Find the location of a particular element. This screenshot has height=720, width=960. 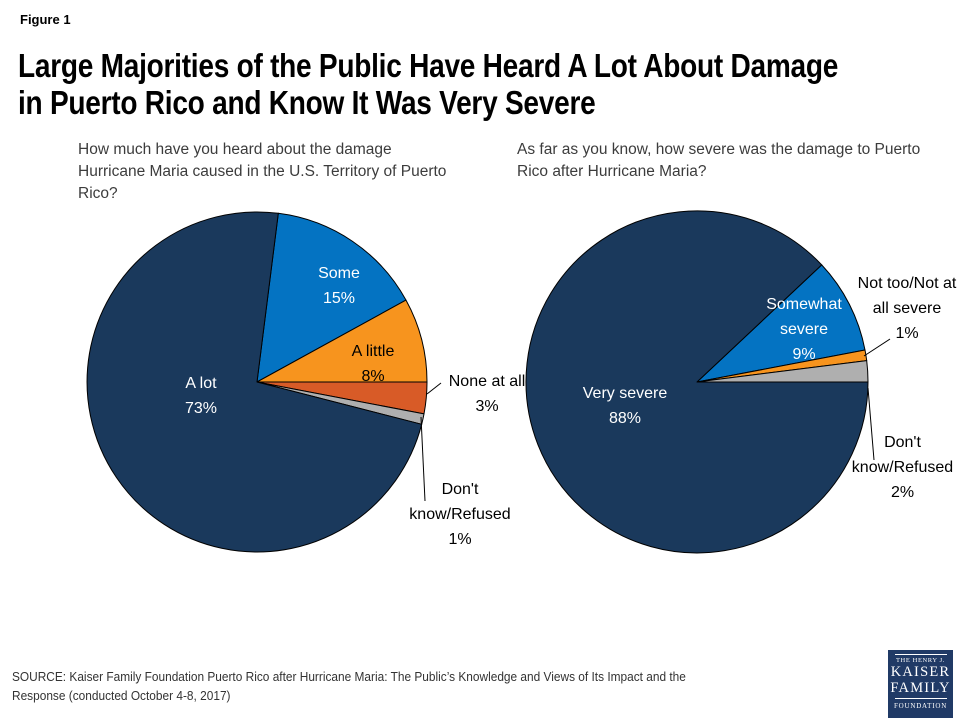

kff-logo-word-kaiser: KAISER is located at coordinates (920, 672).